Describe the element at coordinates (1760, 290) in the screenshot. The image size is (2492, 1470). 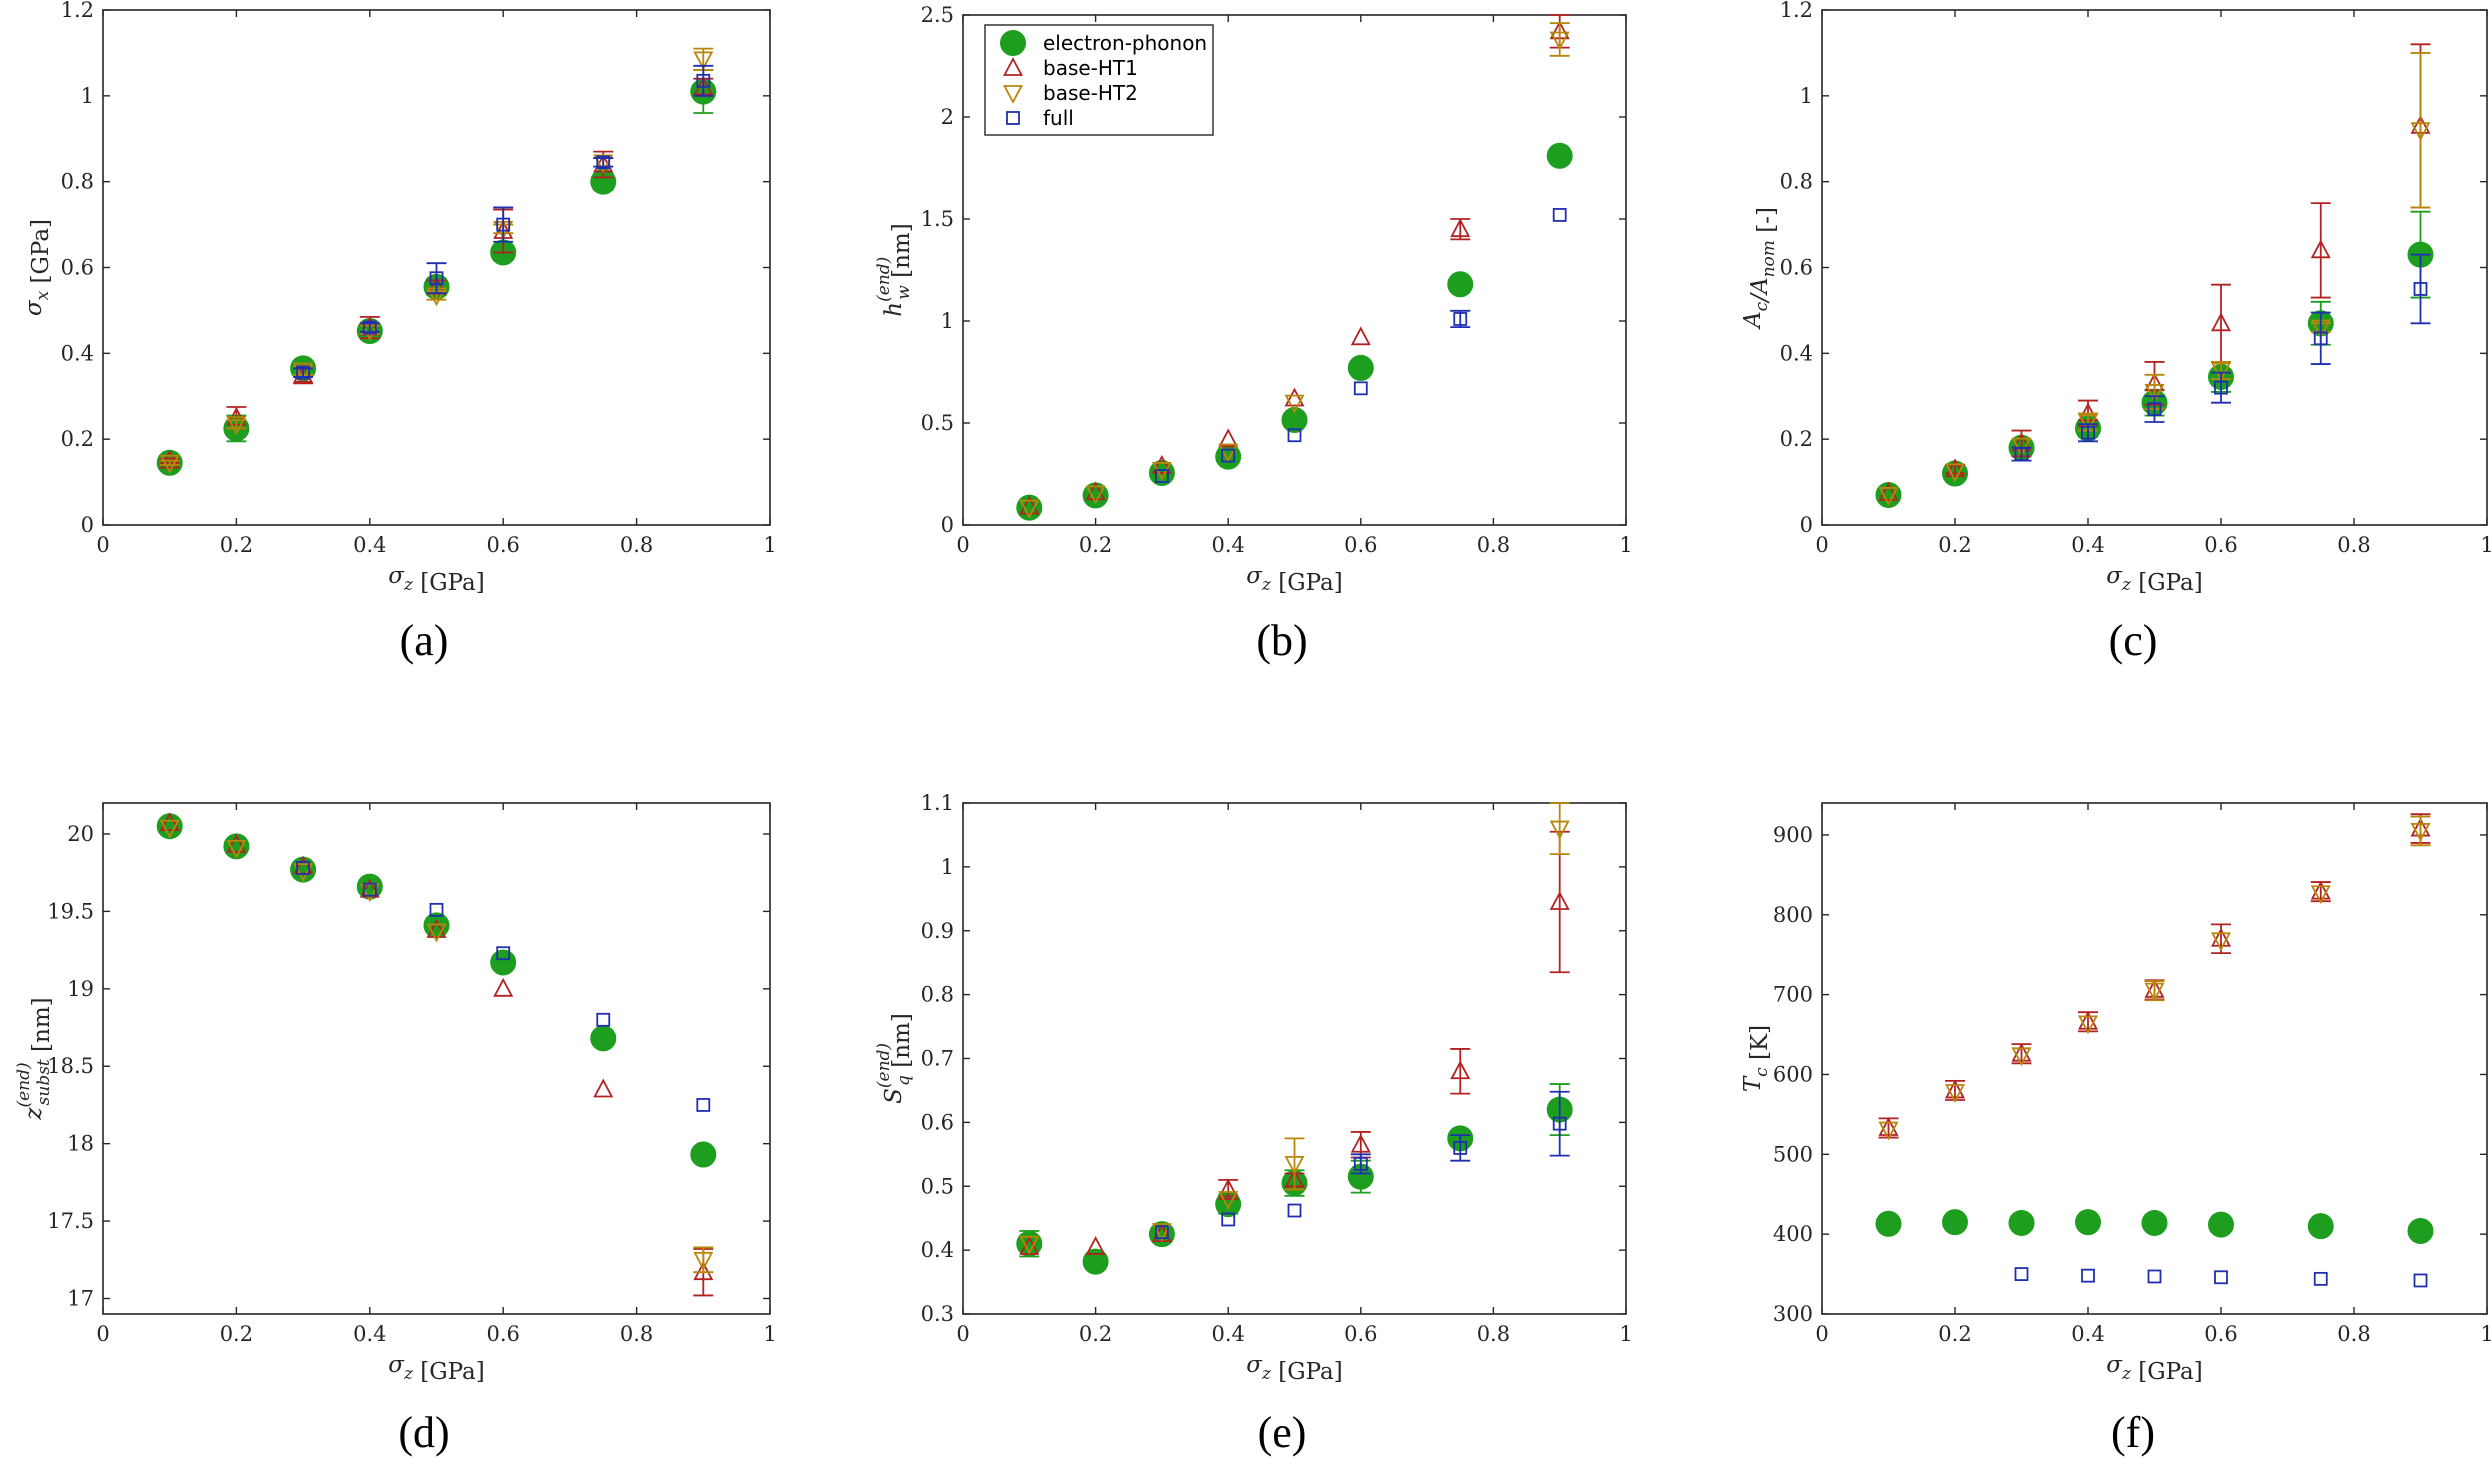
I see `y-axis-label-symbol2: /A` at that location.